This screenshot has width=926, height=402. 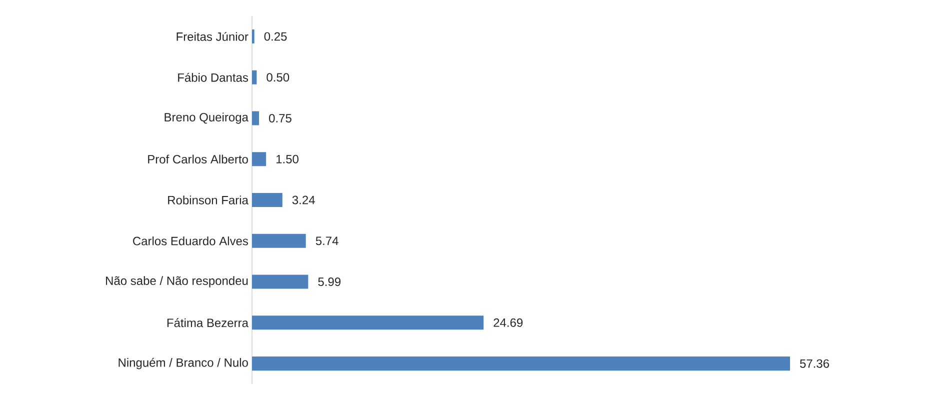 What do you see at coordinates (208, 200) in the screenshot?
I see `y-tick-label: Robinson Faria` at bounding box center [208, 200].